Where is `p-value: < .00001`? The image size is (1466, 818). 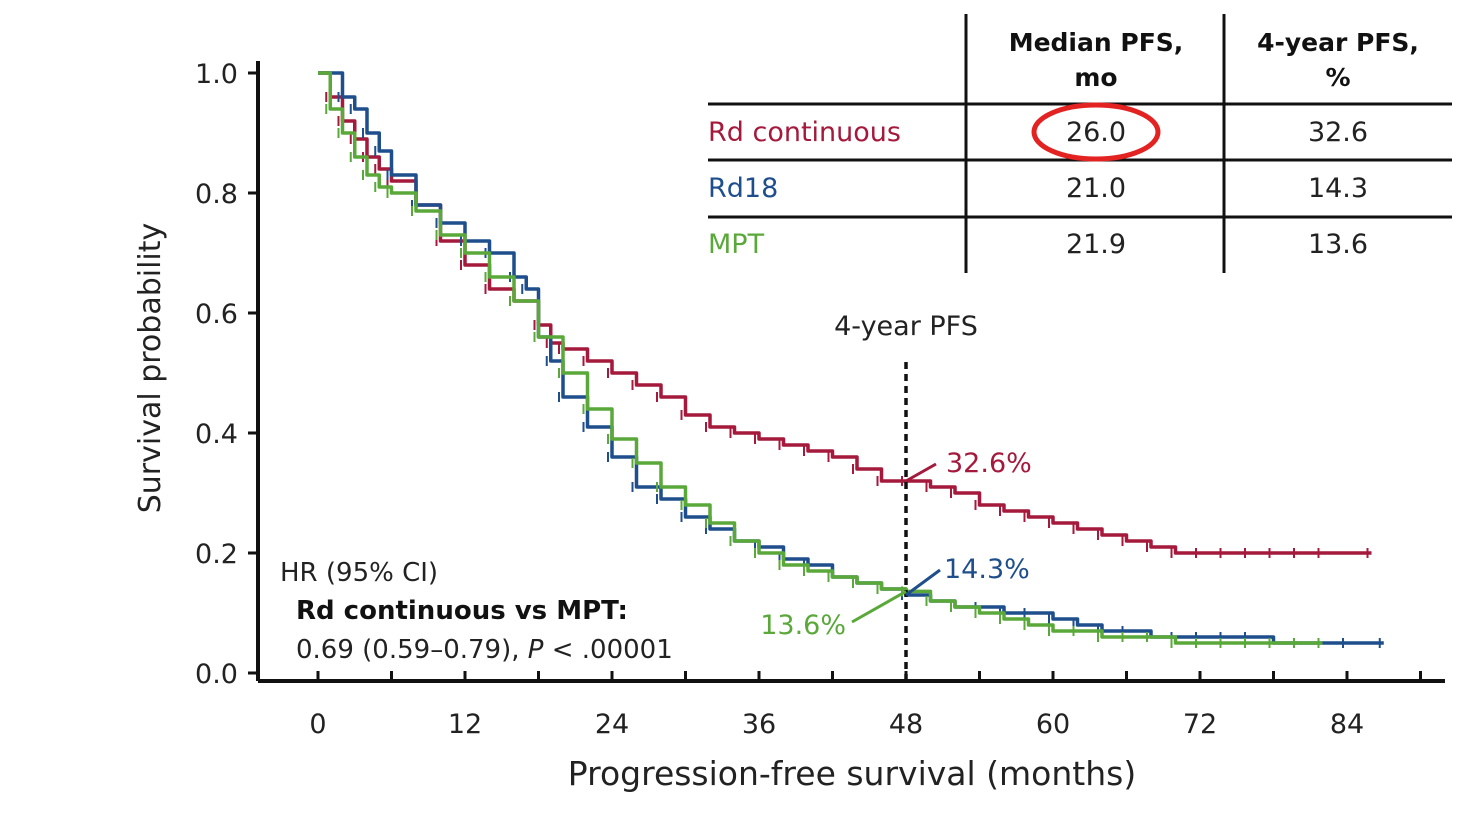
p-value: < .00001 is located at coordinates (607, 650).